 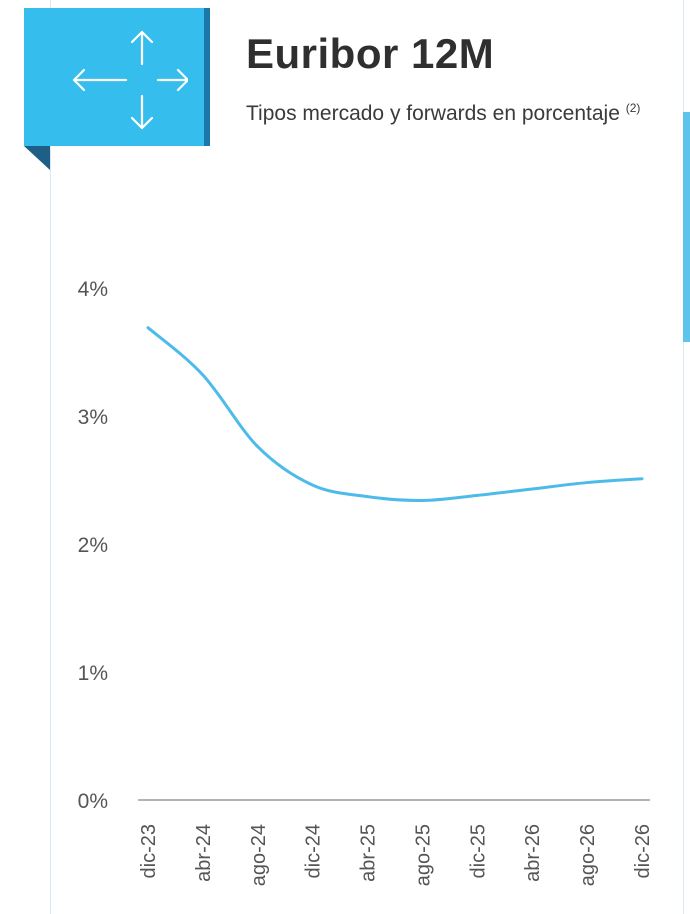 What do you see at coordinates (207, 77) in the screenshot?
I see `icon-box-edge` at bounding box center [207, 77].